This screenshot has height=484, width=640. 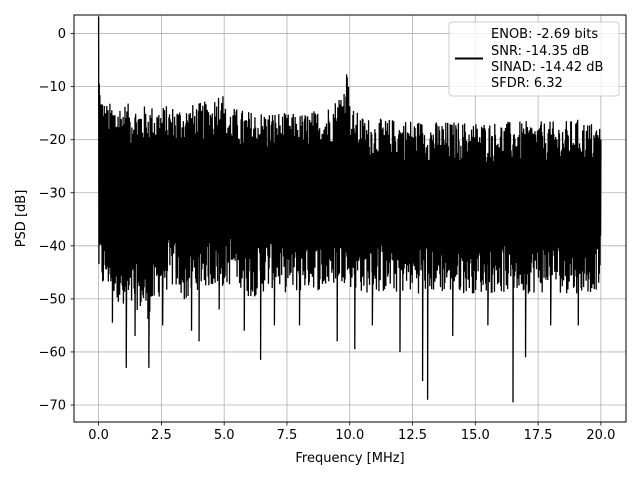 What do you see at coordinates (224, 435) in the screenshot?
I see `x-tick-label: 5.0` at bounding box center [224, 435].